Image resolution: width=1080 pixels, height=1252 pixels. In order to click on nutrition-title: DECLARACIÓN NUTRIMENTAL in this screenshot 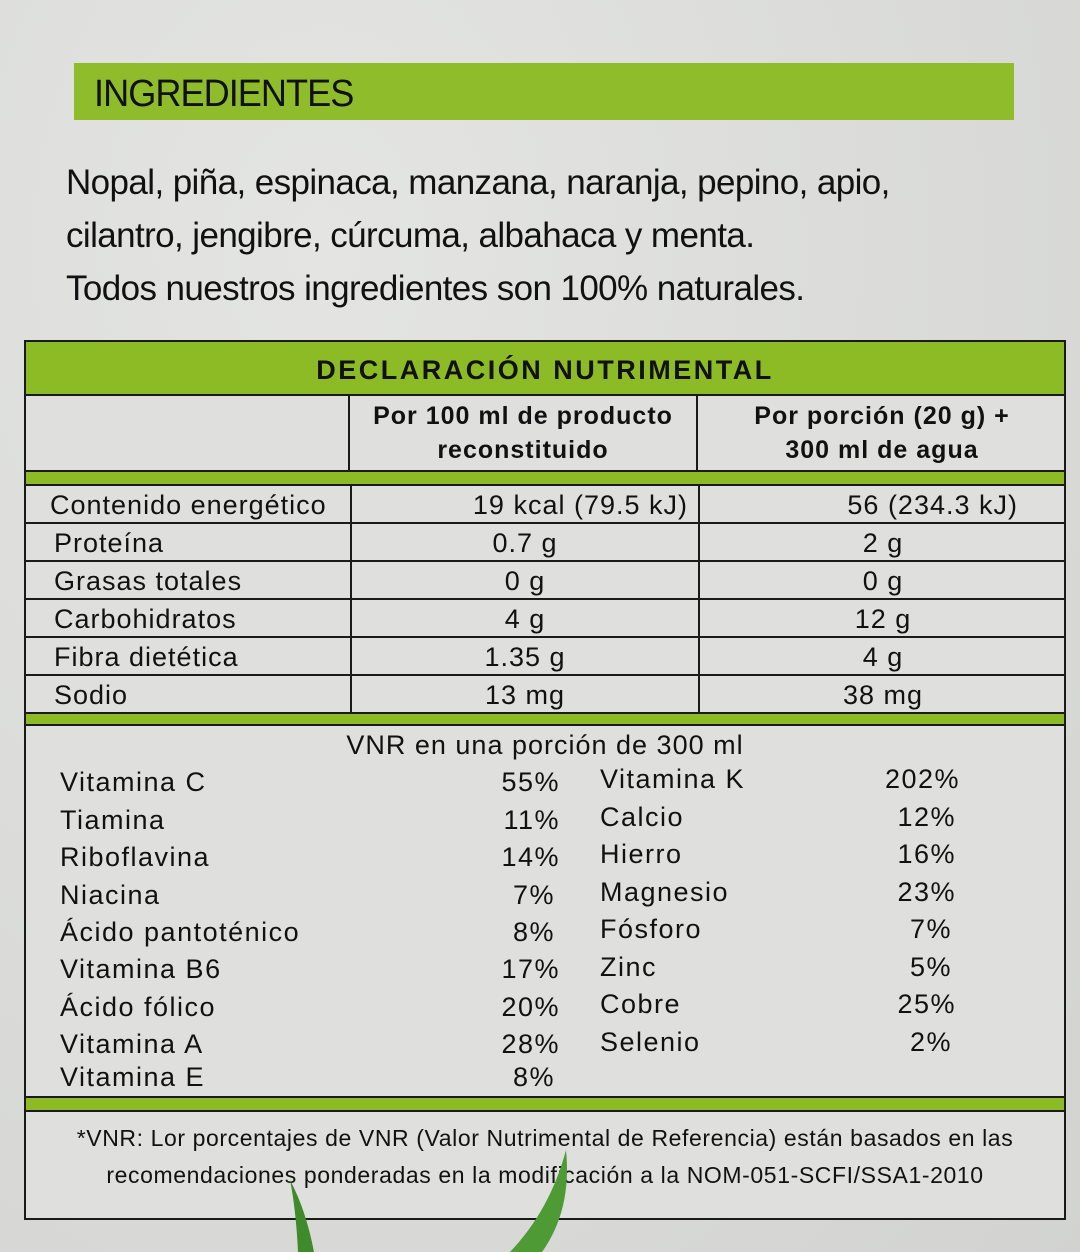, I will do `click(545, 369)`.